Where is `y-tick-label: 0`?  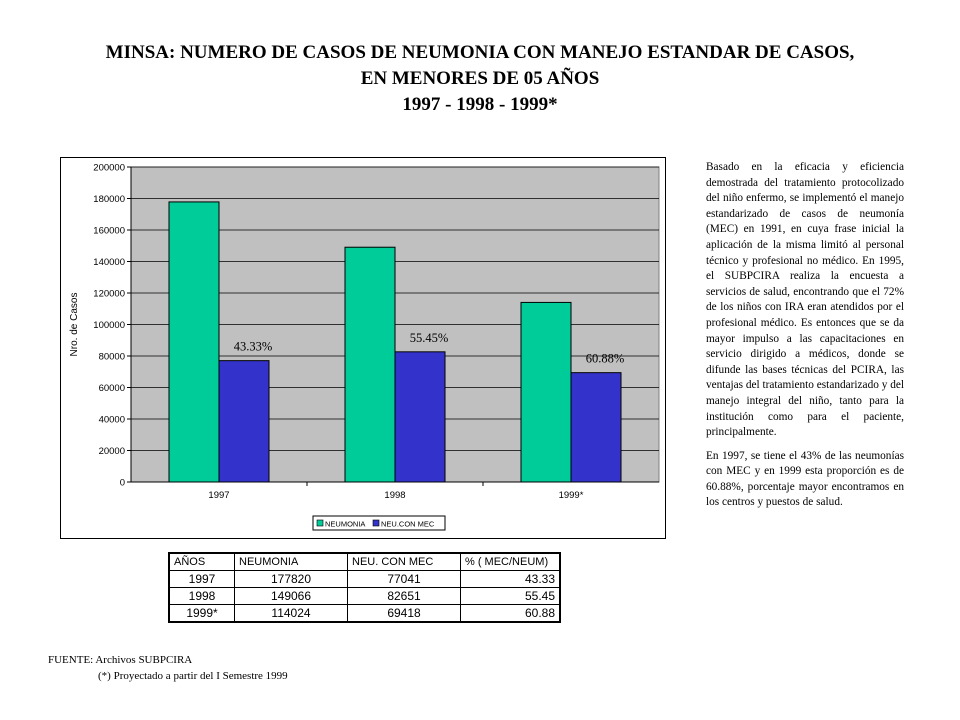 y-tick-label: 0 is located at coordinates (122, 483).